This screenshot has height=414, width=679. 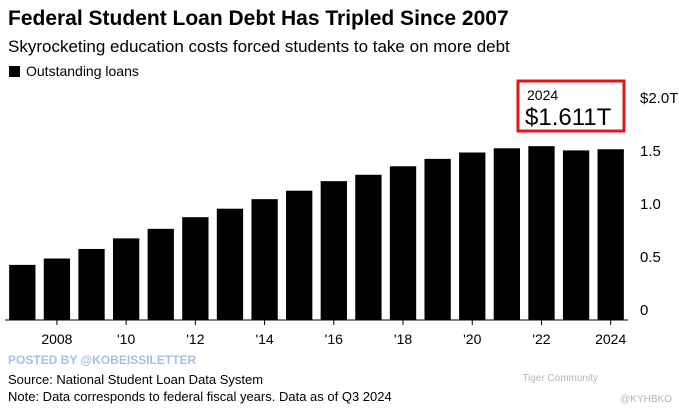 I want to click on y-tick-label: 1.5, so click(x=650, y=151).